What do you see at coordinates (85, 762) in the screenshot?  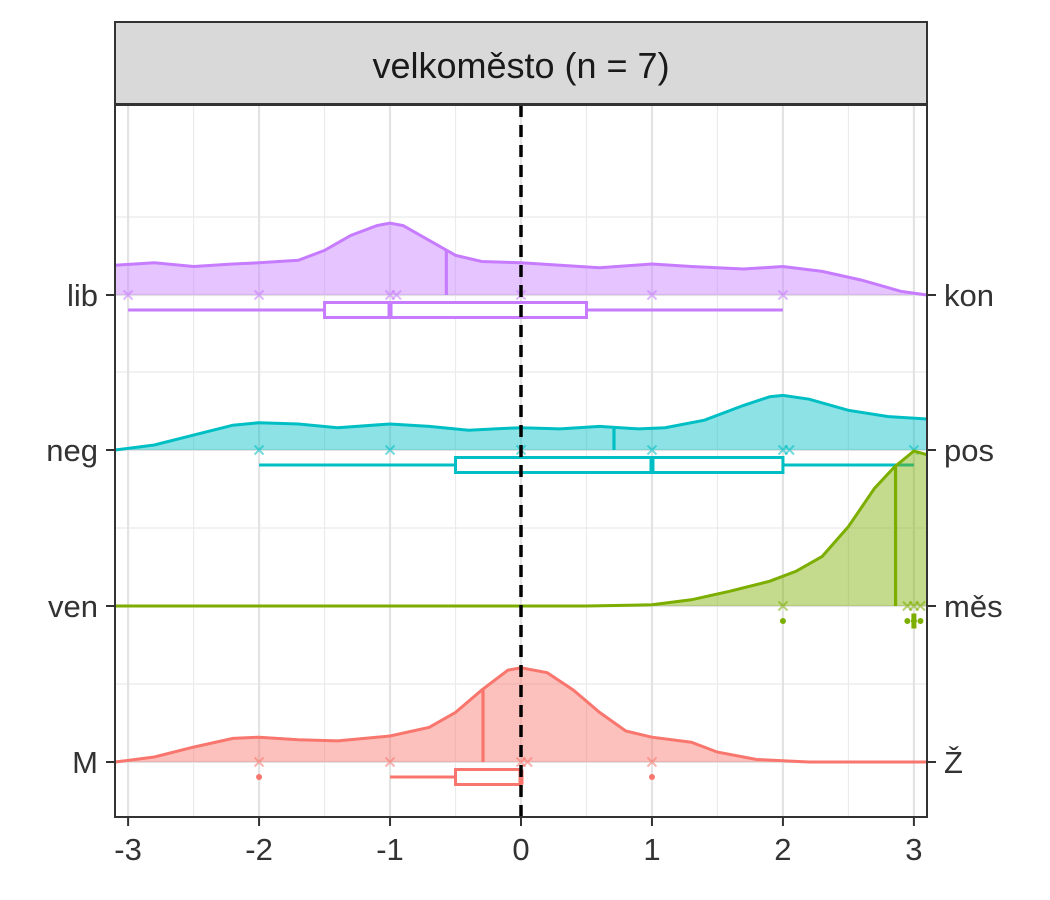 I see `left-category-label: M` at bounding box center [85, 762].